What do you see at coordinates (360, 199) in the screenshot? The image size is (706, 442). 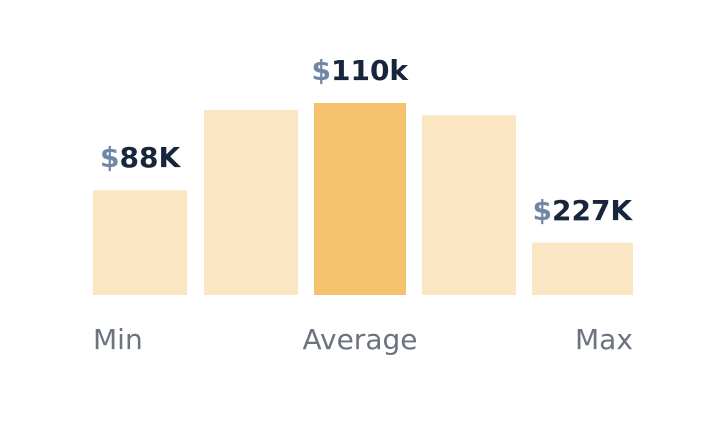 I see `bar-average` at bounding box center [360, 199].